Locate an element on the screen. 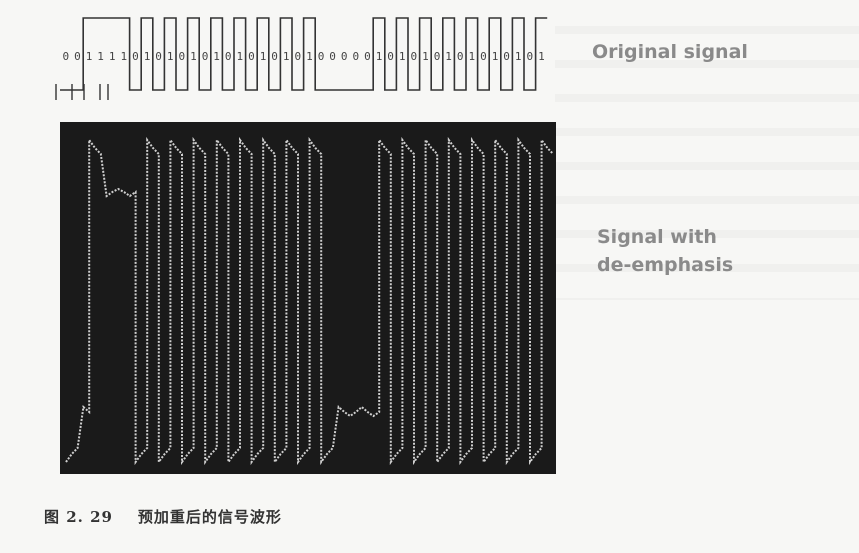 This screenshot has width=859, height=553. figure-caption: 图 2. 29 预加重后的信号波形 is located at coordinates (163, 516).